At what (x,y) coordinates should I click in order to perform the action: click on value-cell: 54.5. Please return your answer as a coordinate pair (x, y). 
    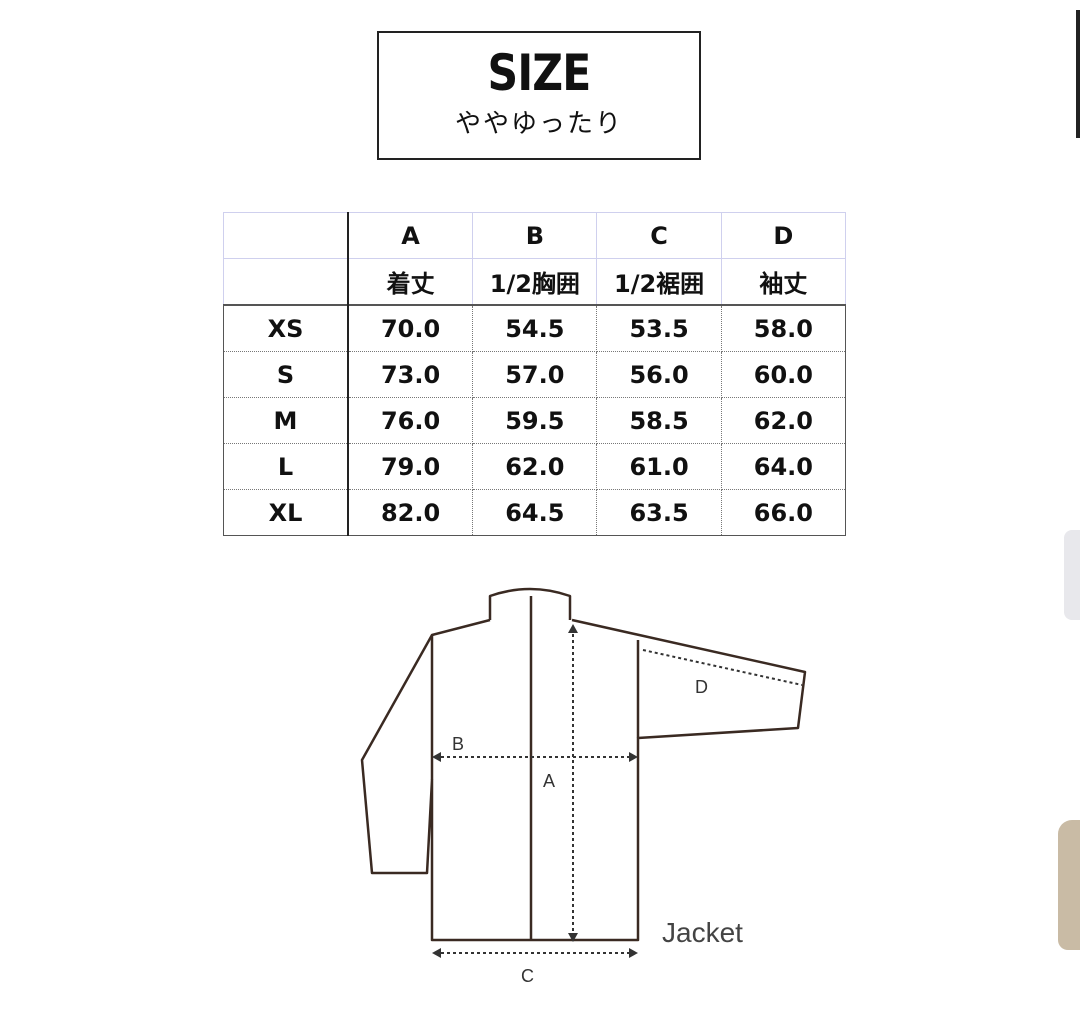
    Looking at the image, I should click on (535, 328).